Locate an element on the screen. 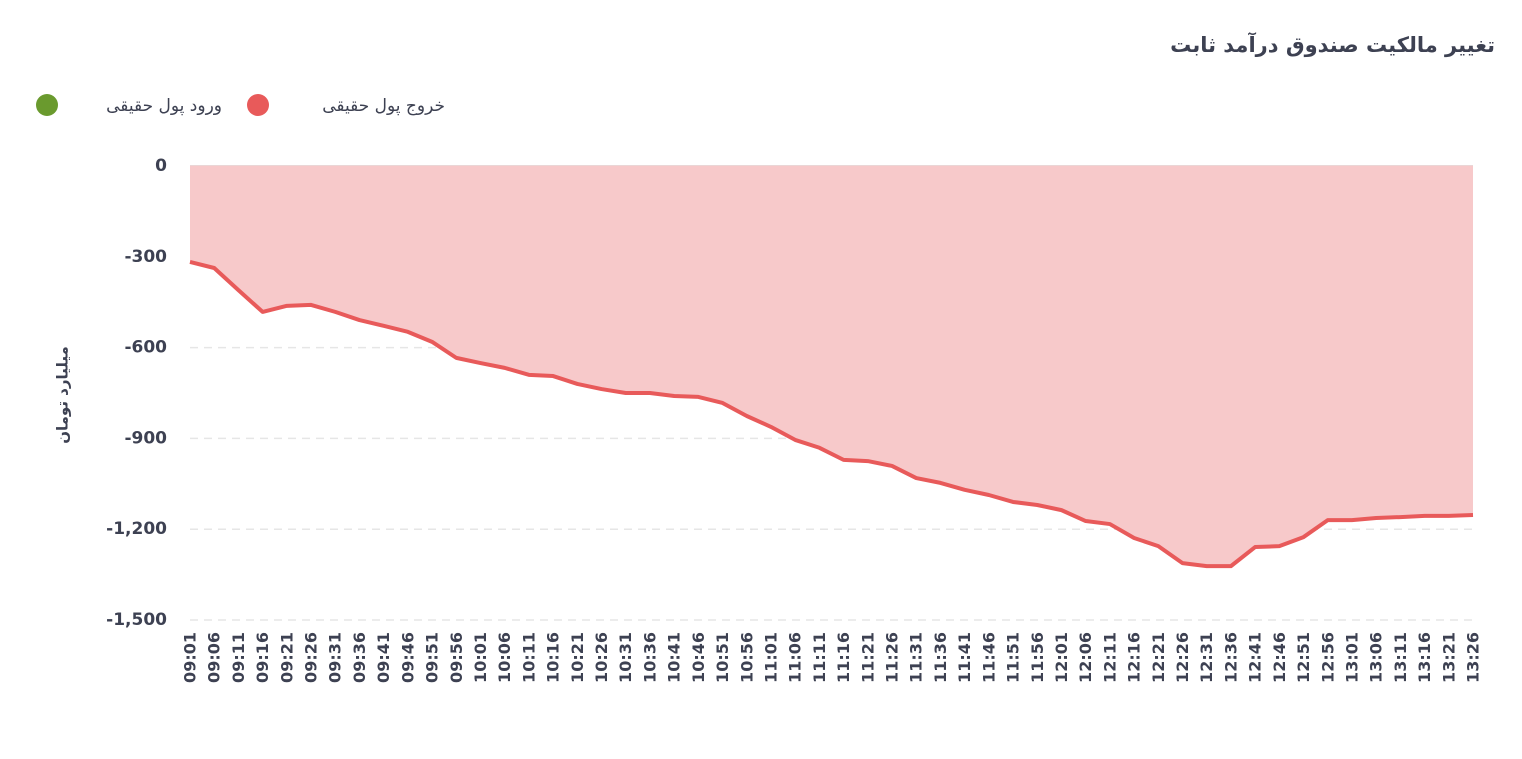  x-tick-label: 10:56 is located at coordinates (746, 657).